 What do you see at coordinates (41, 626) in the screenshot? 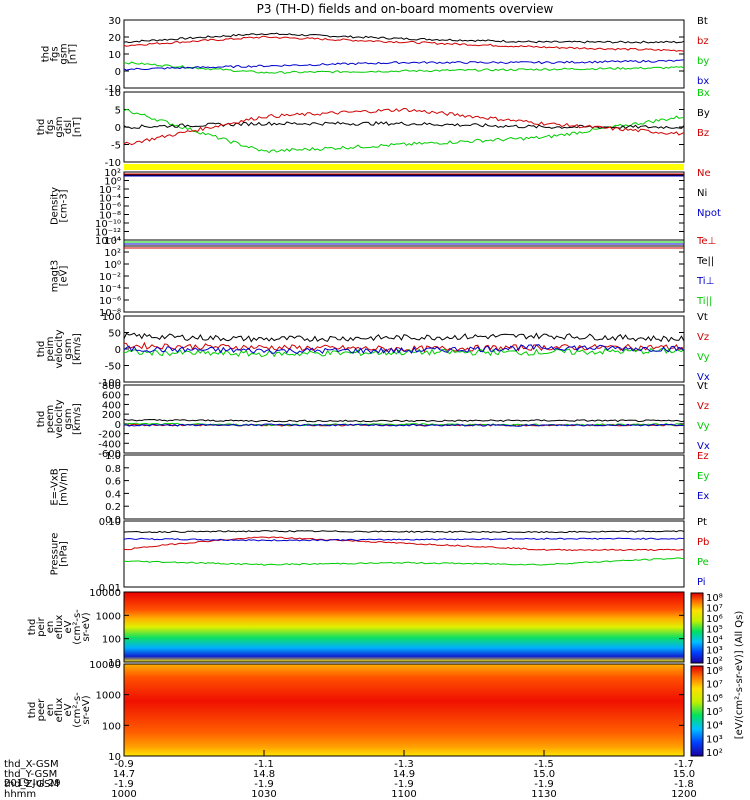
I see `y-axis-label: peir` at bounding box center [41, 626].